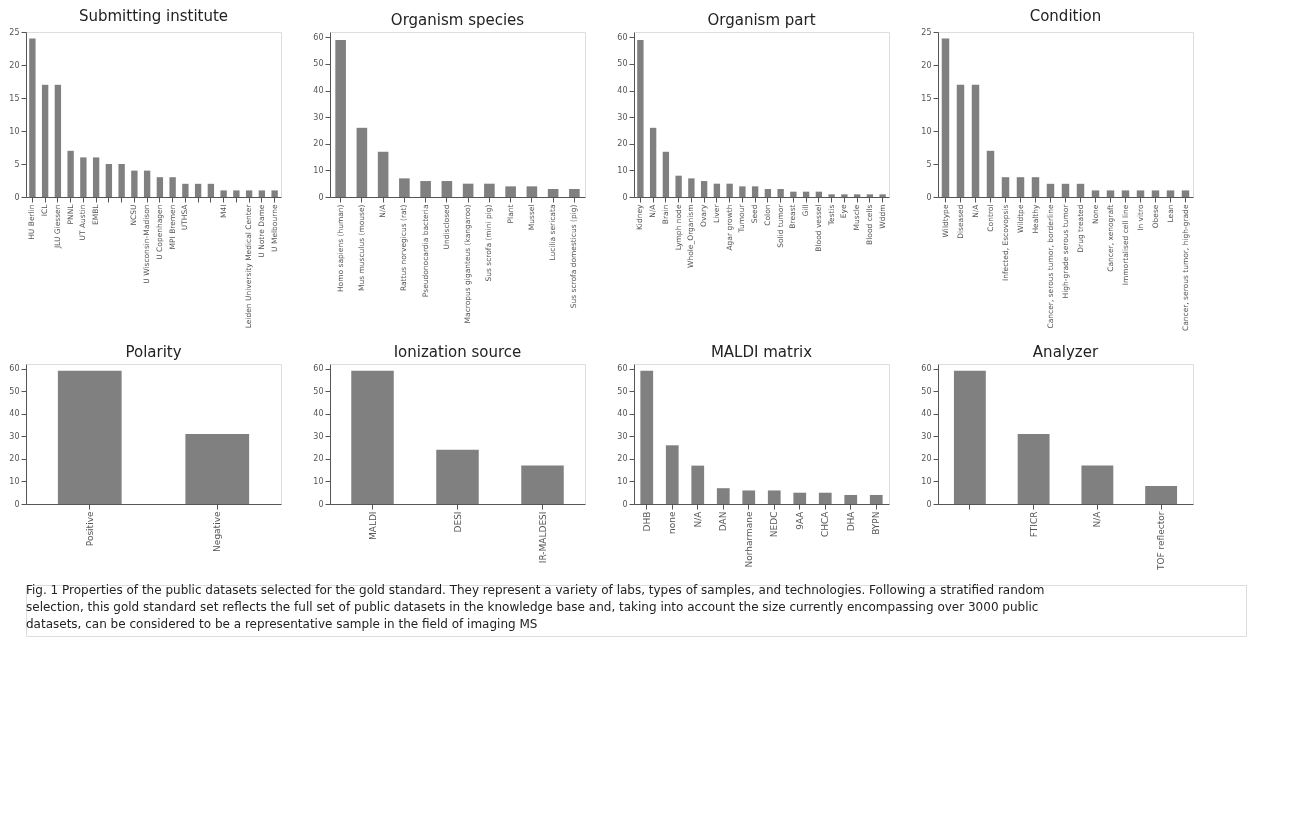  Describe the element at coordinates (153, 352) in the screenshot. I see `chart-title: Polarity` at that location.